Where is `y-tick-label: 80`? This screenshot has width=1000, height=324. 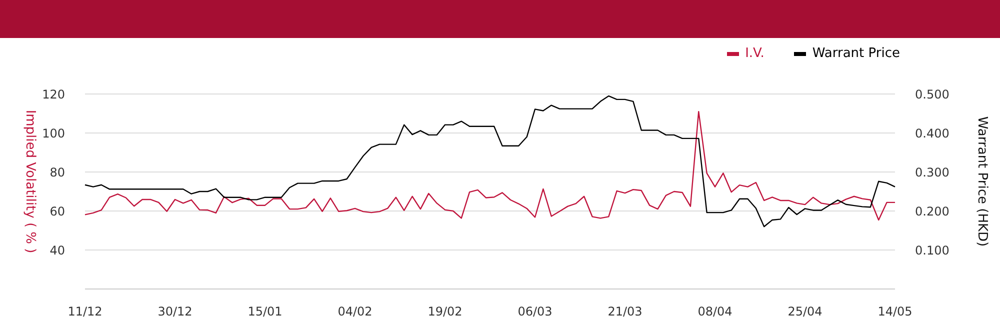 y-tick-label: 80 is located at coordinates (57, 172).